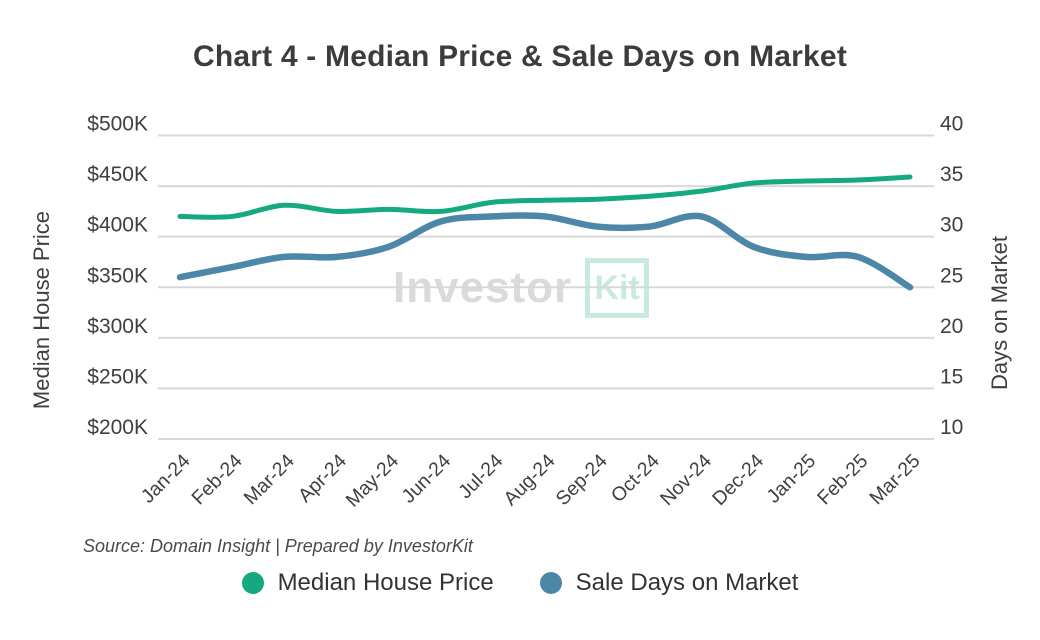 The width and height of the screenshot is (1040, 640). Describe the element at coordinates (117, 326) in the screenshot. I see `left-axis-tick-label: $300K` at that location.